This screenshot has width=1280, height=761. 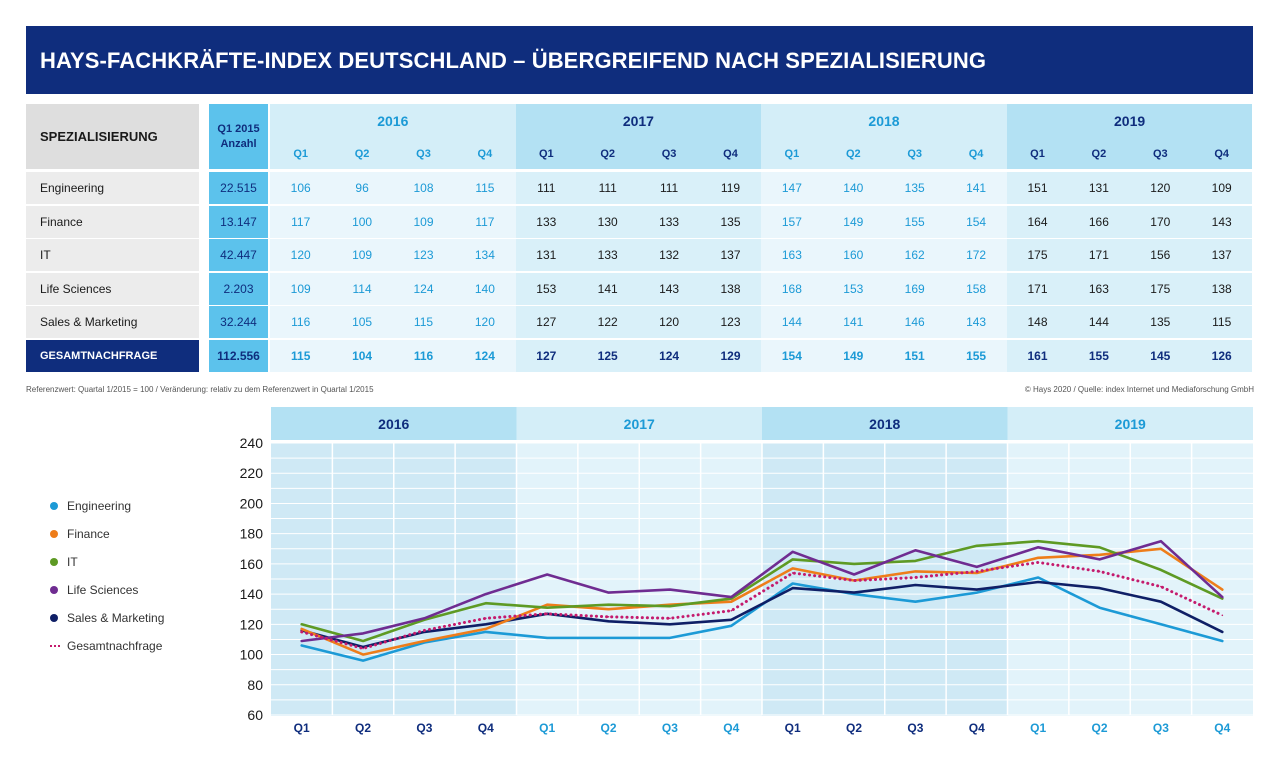 I want to click on table-value-cell: 154, so click(x=791, y=355).